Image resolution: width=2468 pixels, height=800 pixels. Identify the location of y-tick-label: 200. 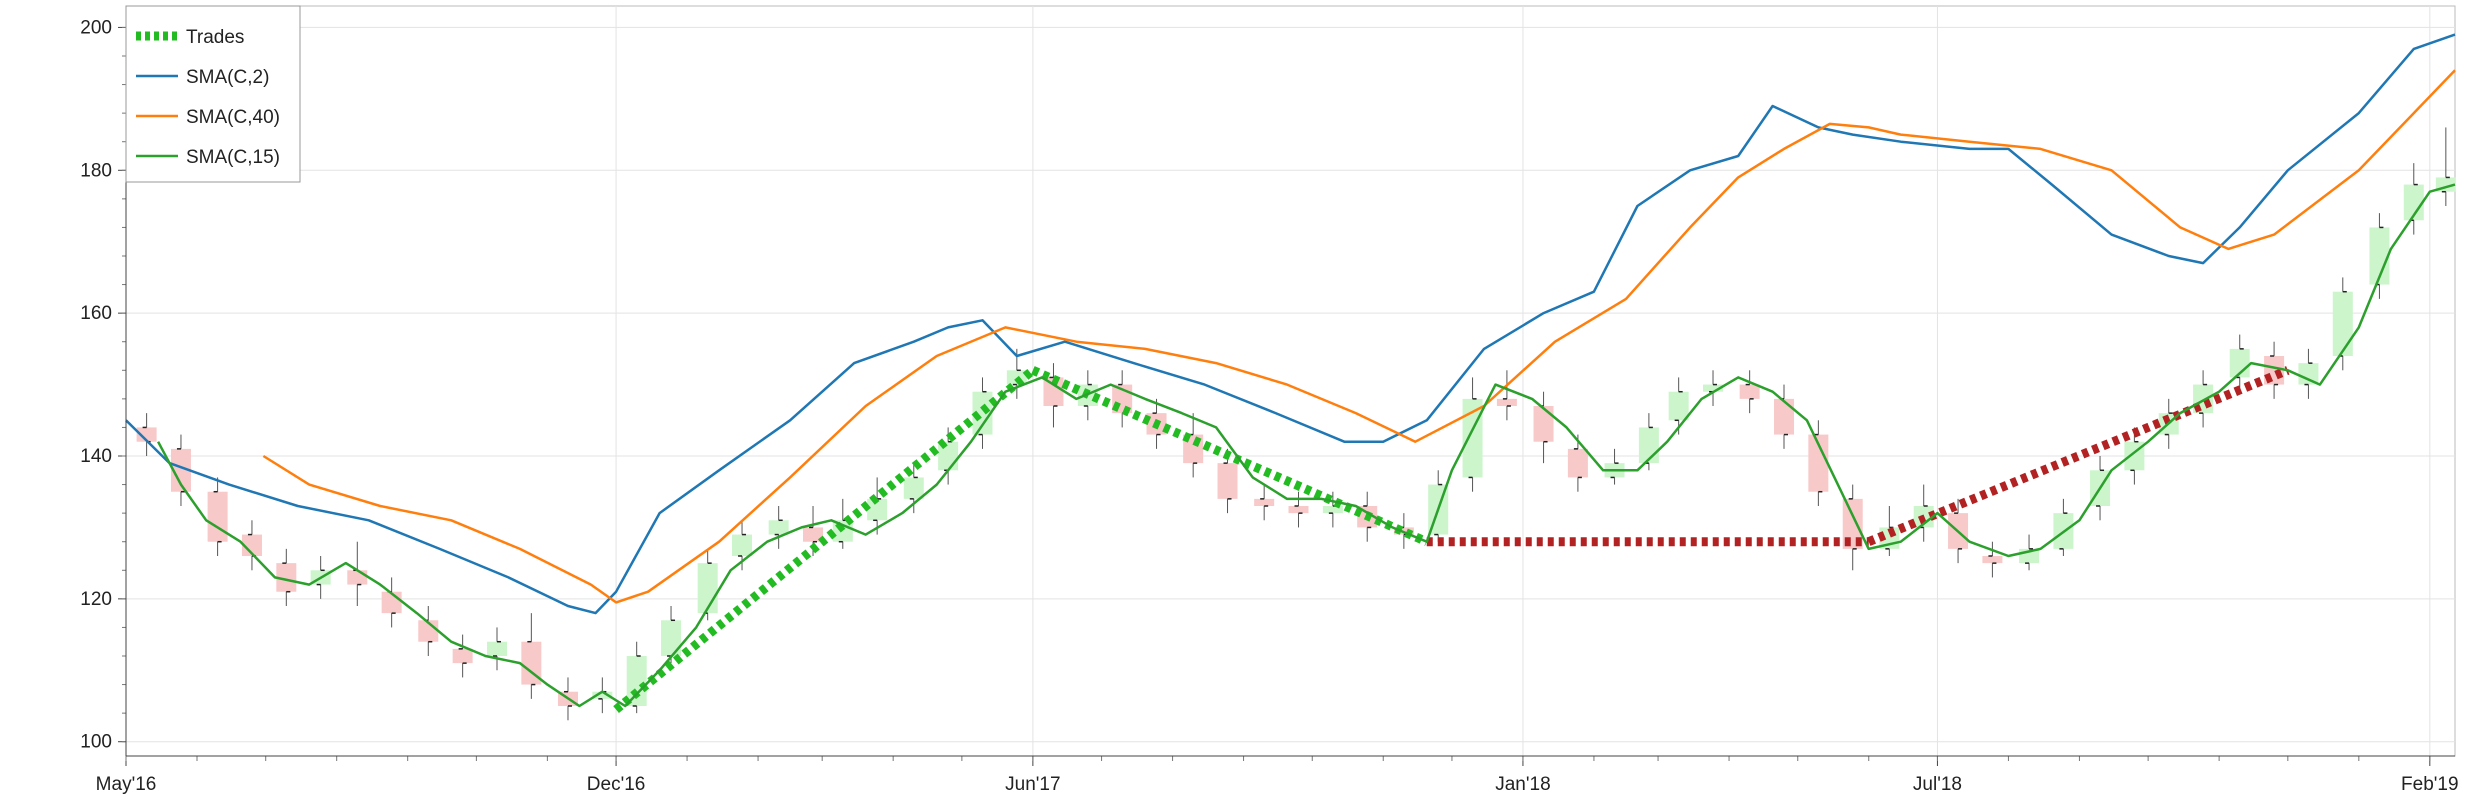
(96, 27).